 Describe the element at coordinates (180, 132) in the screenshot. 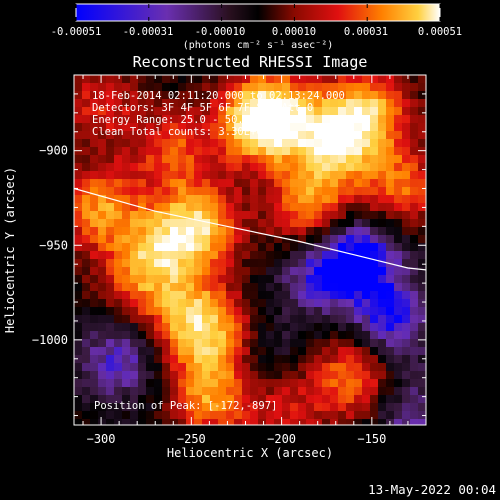

I see `clean-counts: Clean Total counts: 3.30E+03` at that location.